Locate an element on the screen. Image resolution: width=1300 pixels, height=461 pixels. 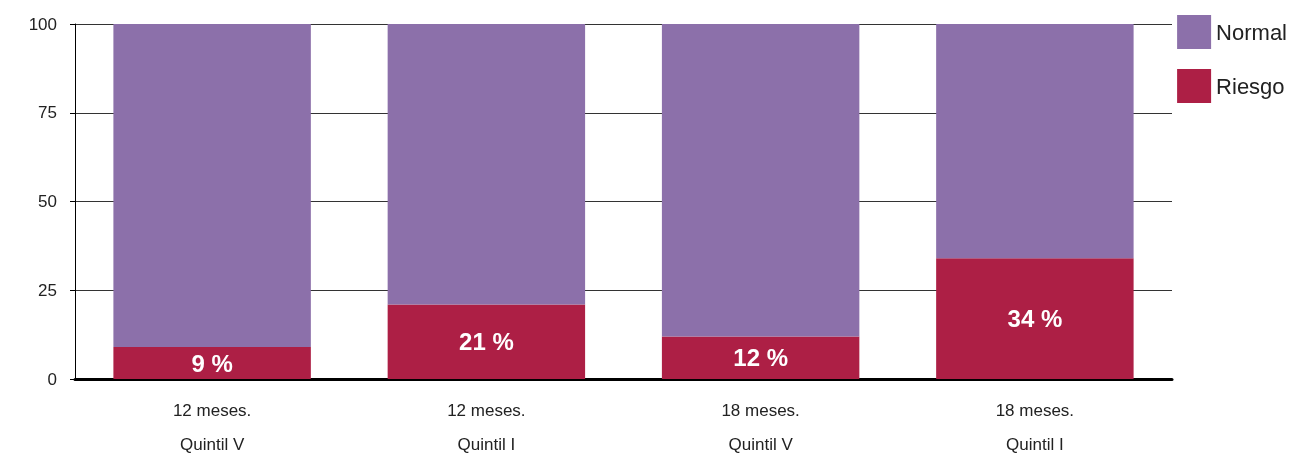
data-label: 21 % is located at coordinates (486, 342).